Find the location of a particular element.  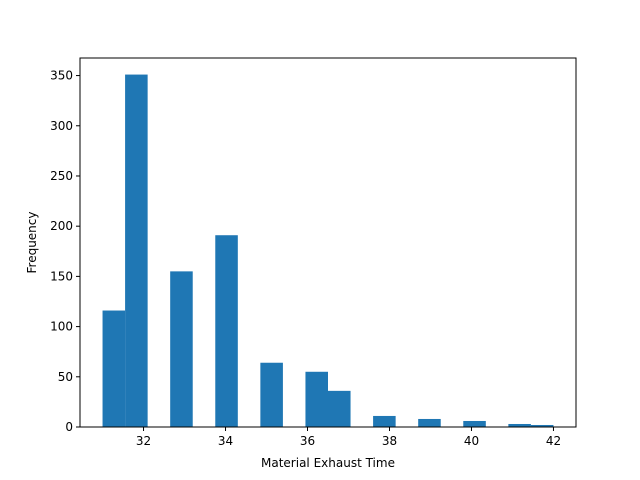

x-tick-label: 36 is located at coordinates (307, 441).